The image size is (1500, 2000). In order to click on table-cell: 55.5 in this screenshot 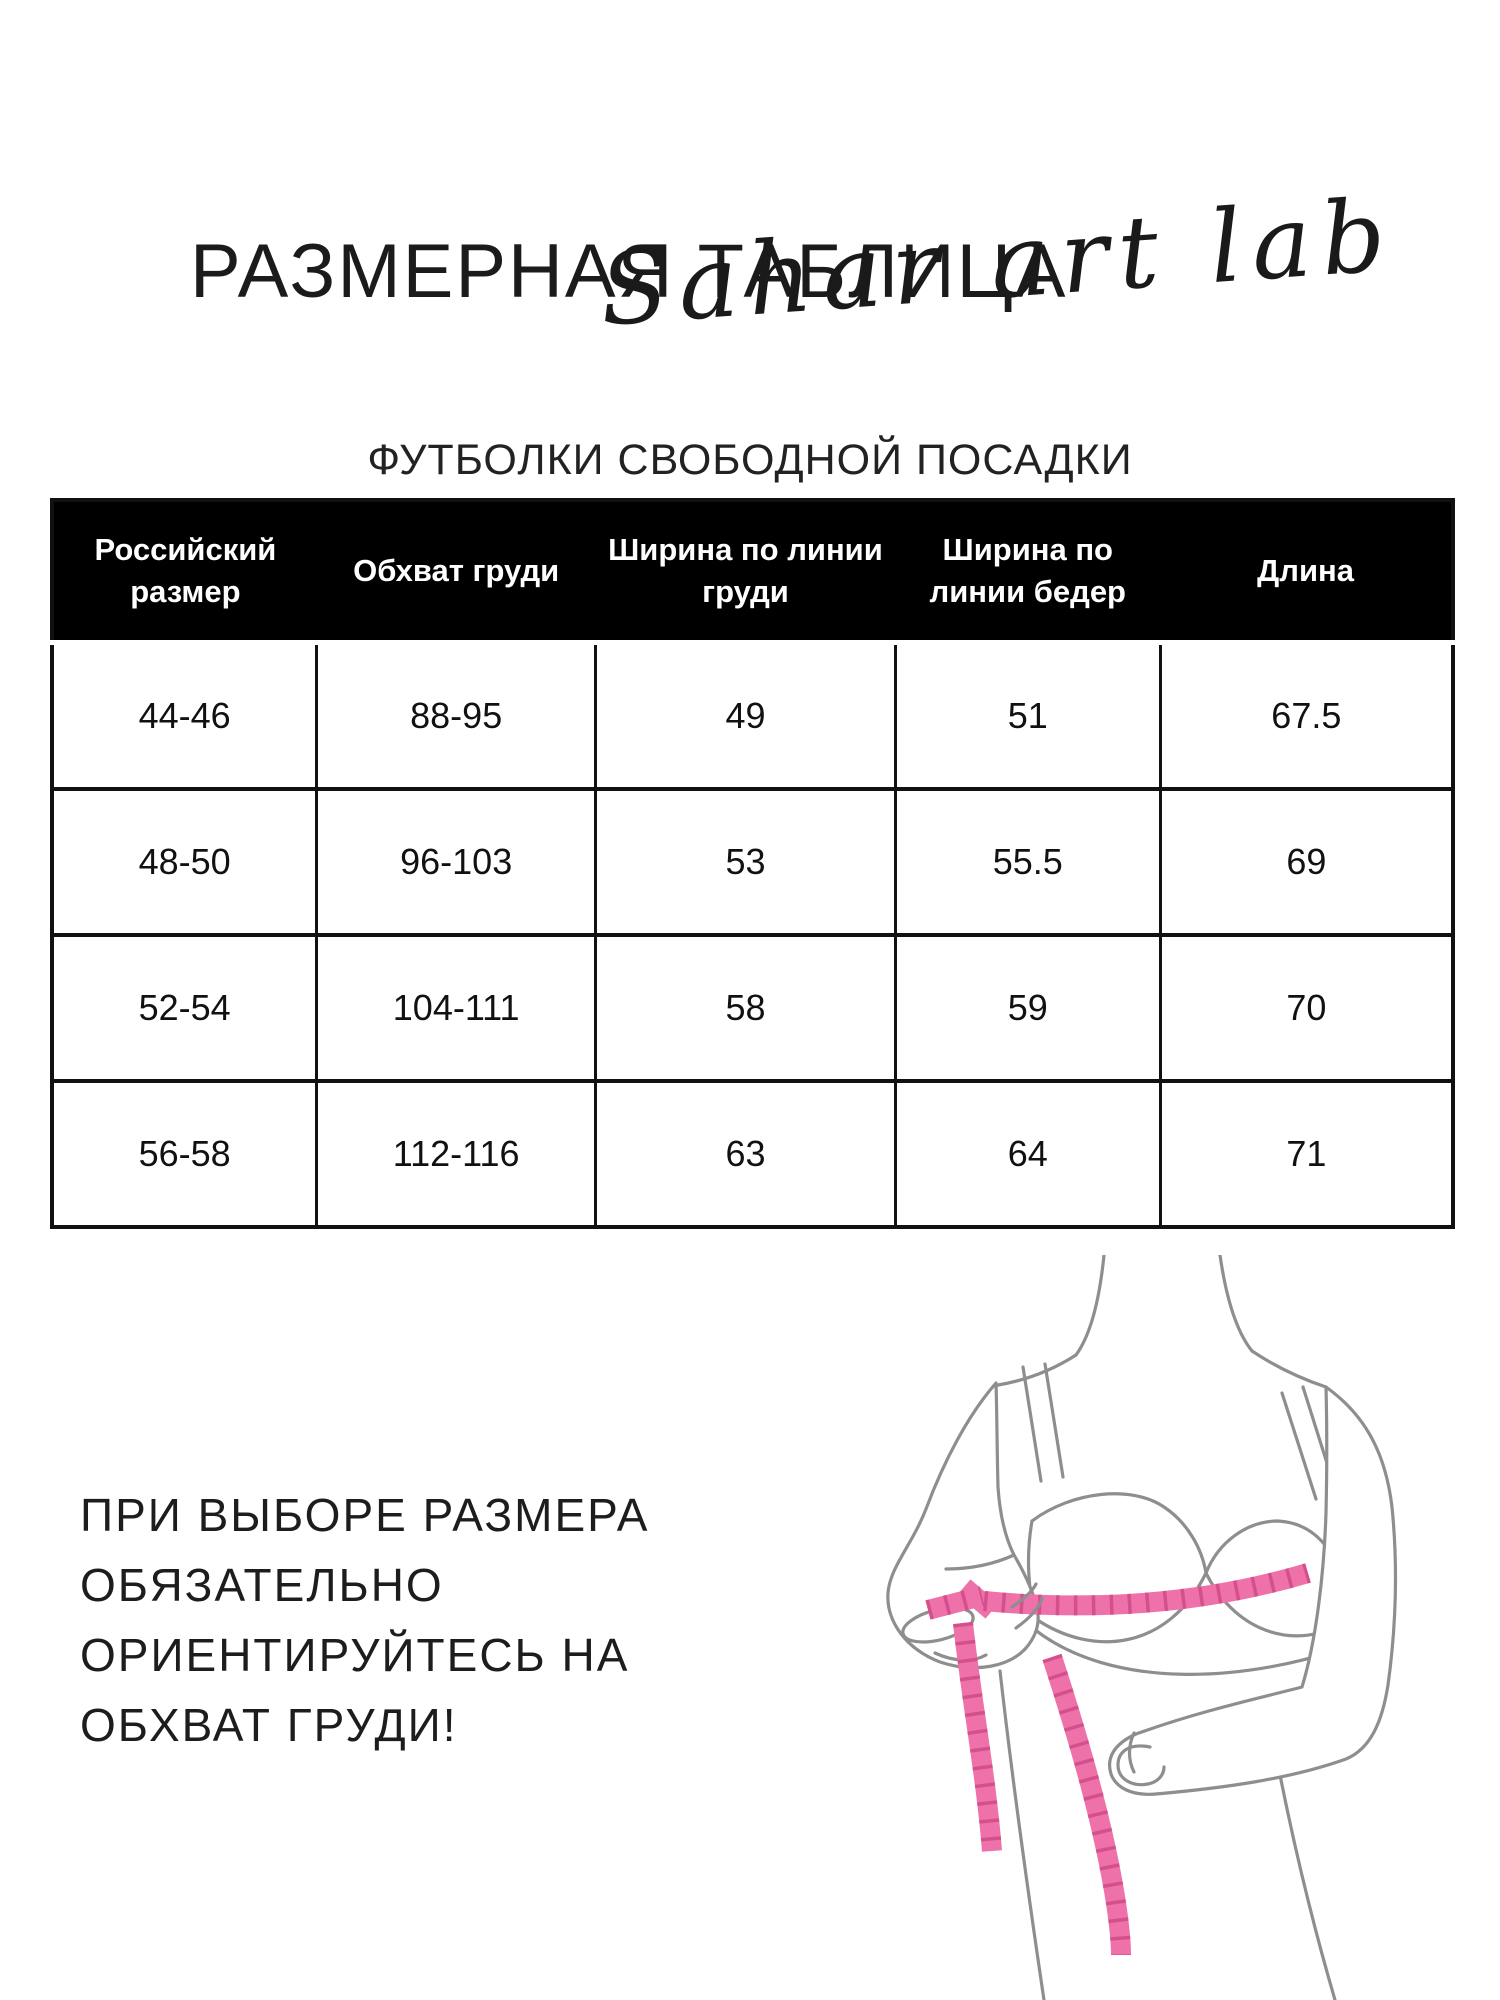, I will do `click(1027, 862)`.